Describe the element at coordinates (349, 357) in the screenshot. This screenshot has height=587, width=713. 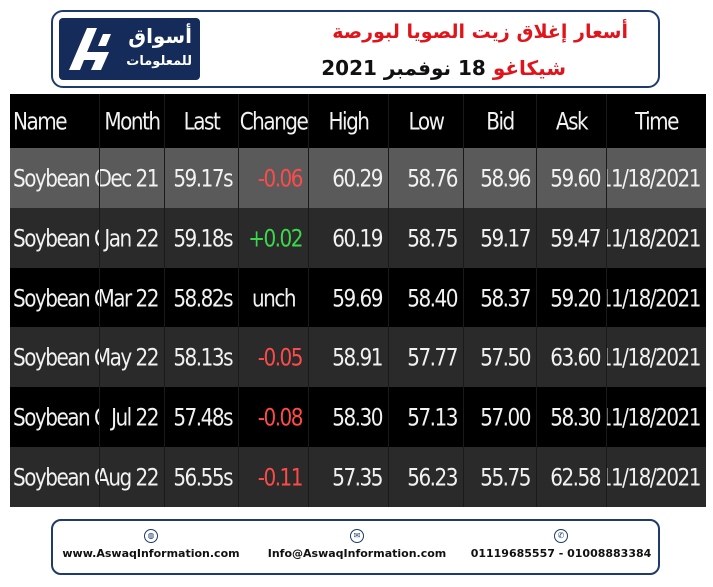
I see `cell-high: 58.91` at that location.